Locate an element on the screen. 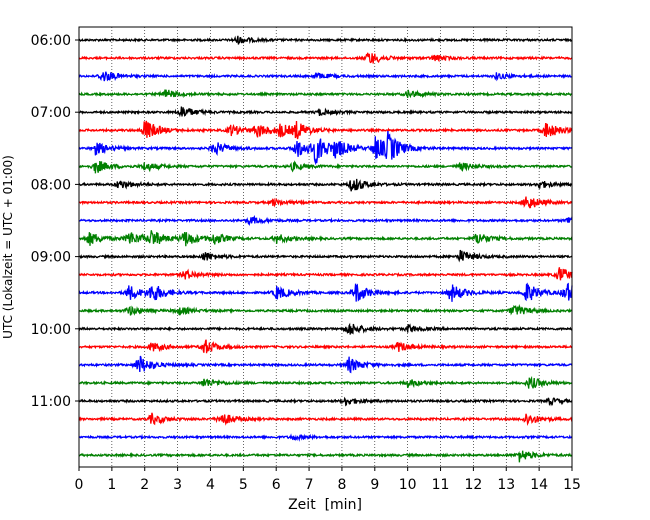 This screenshot has height=520, width=650. x-tick-label: 5 is located at coordinates (243, 485).